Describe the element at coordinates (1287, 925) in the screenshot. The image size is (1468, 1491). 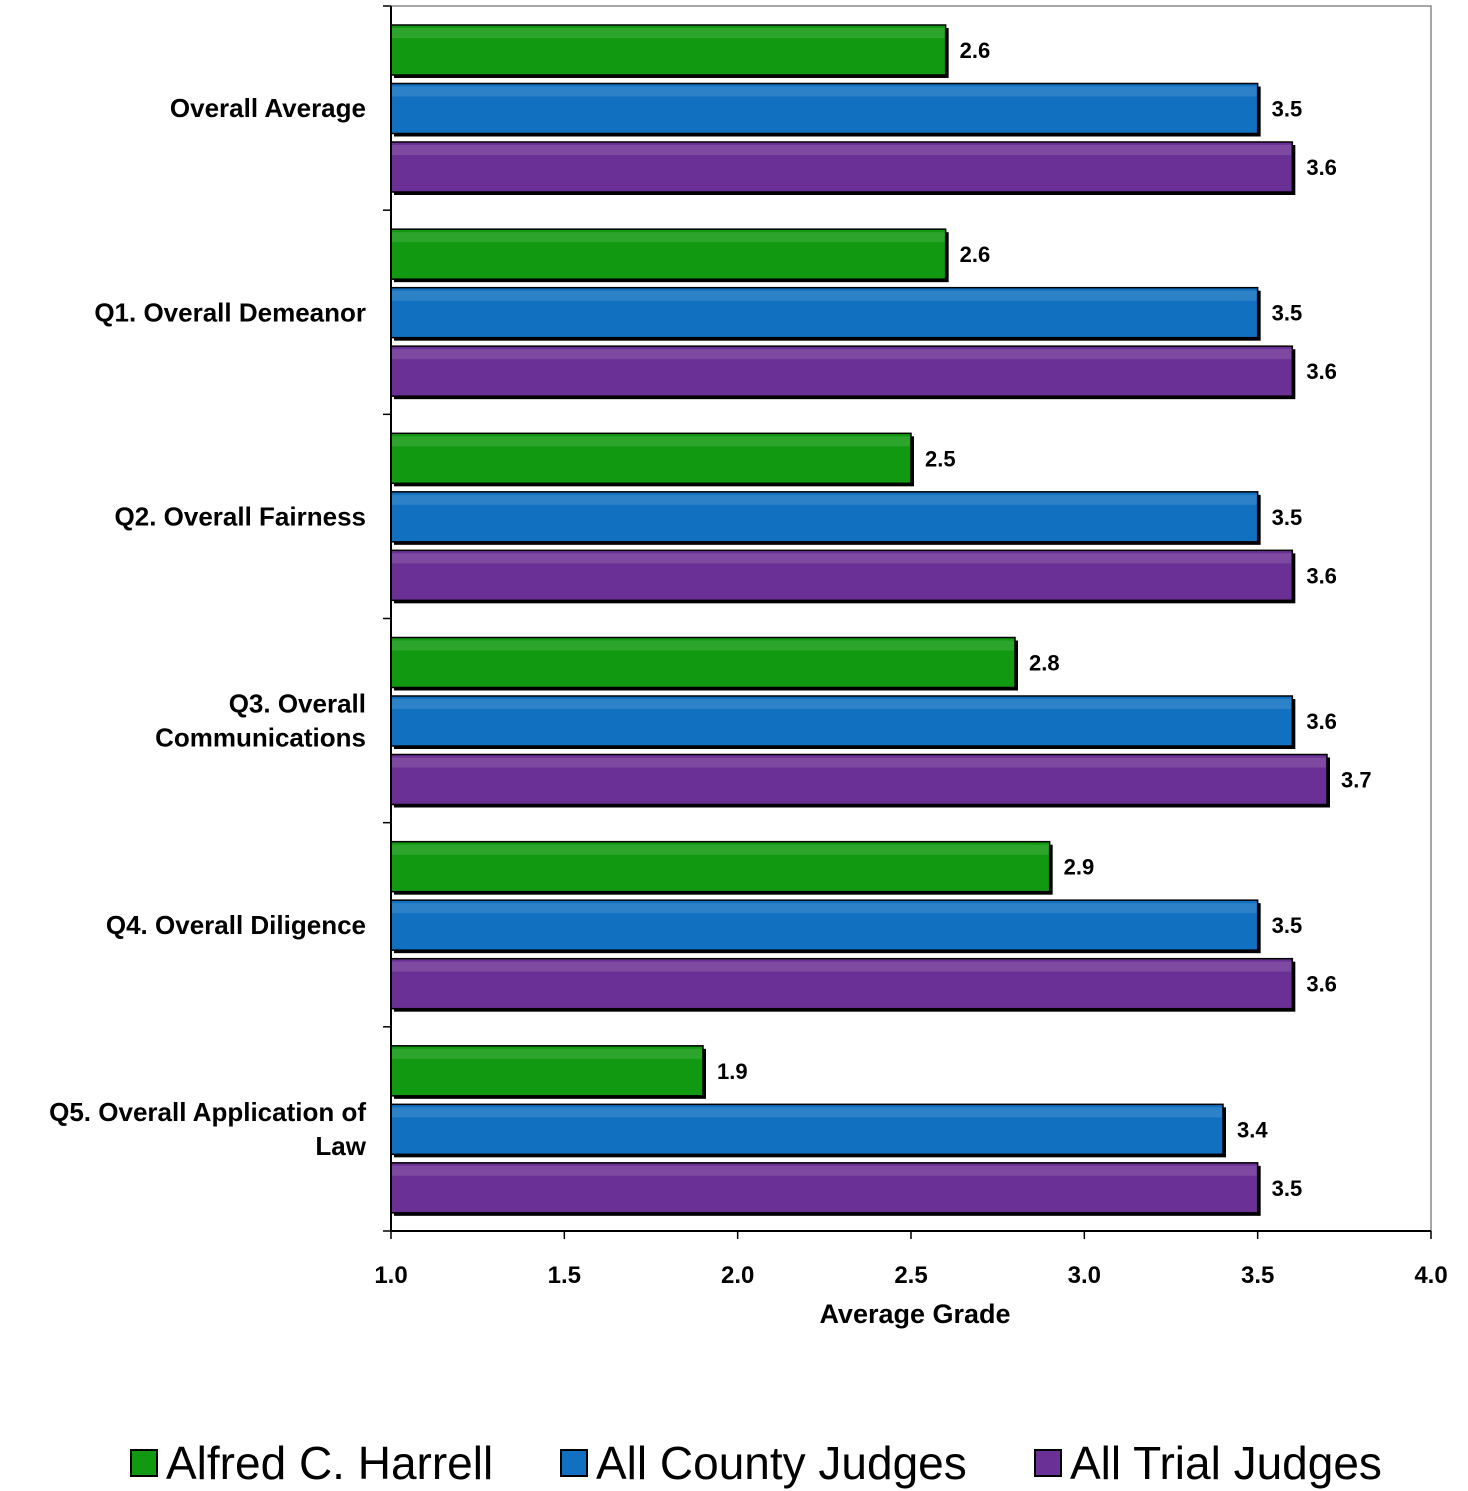
I see `data-label-all-county-judges-4: 3.5` at that location.